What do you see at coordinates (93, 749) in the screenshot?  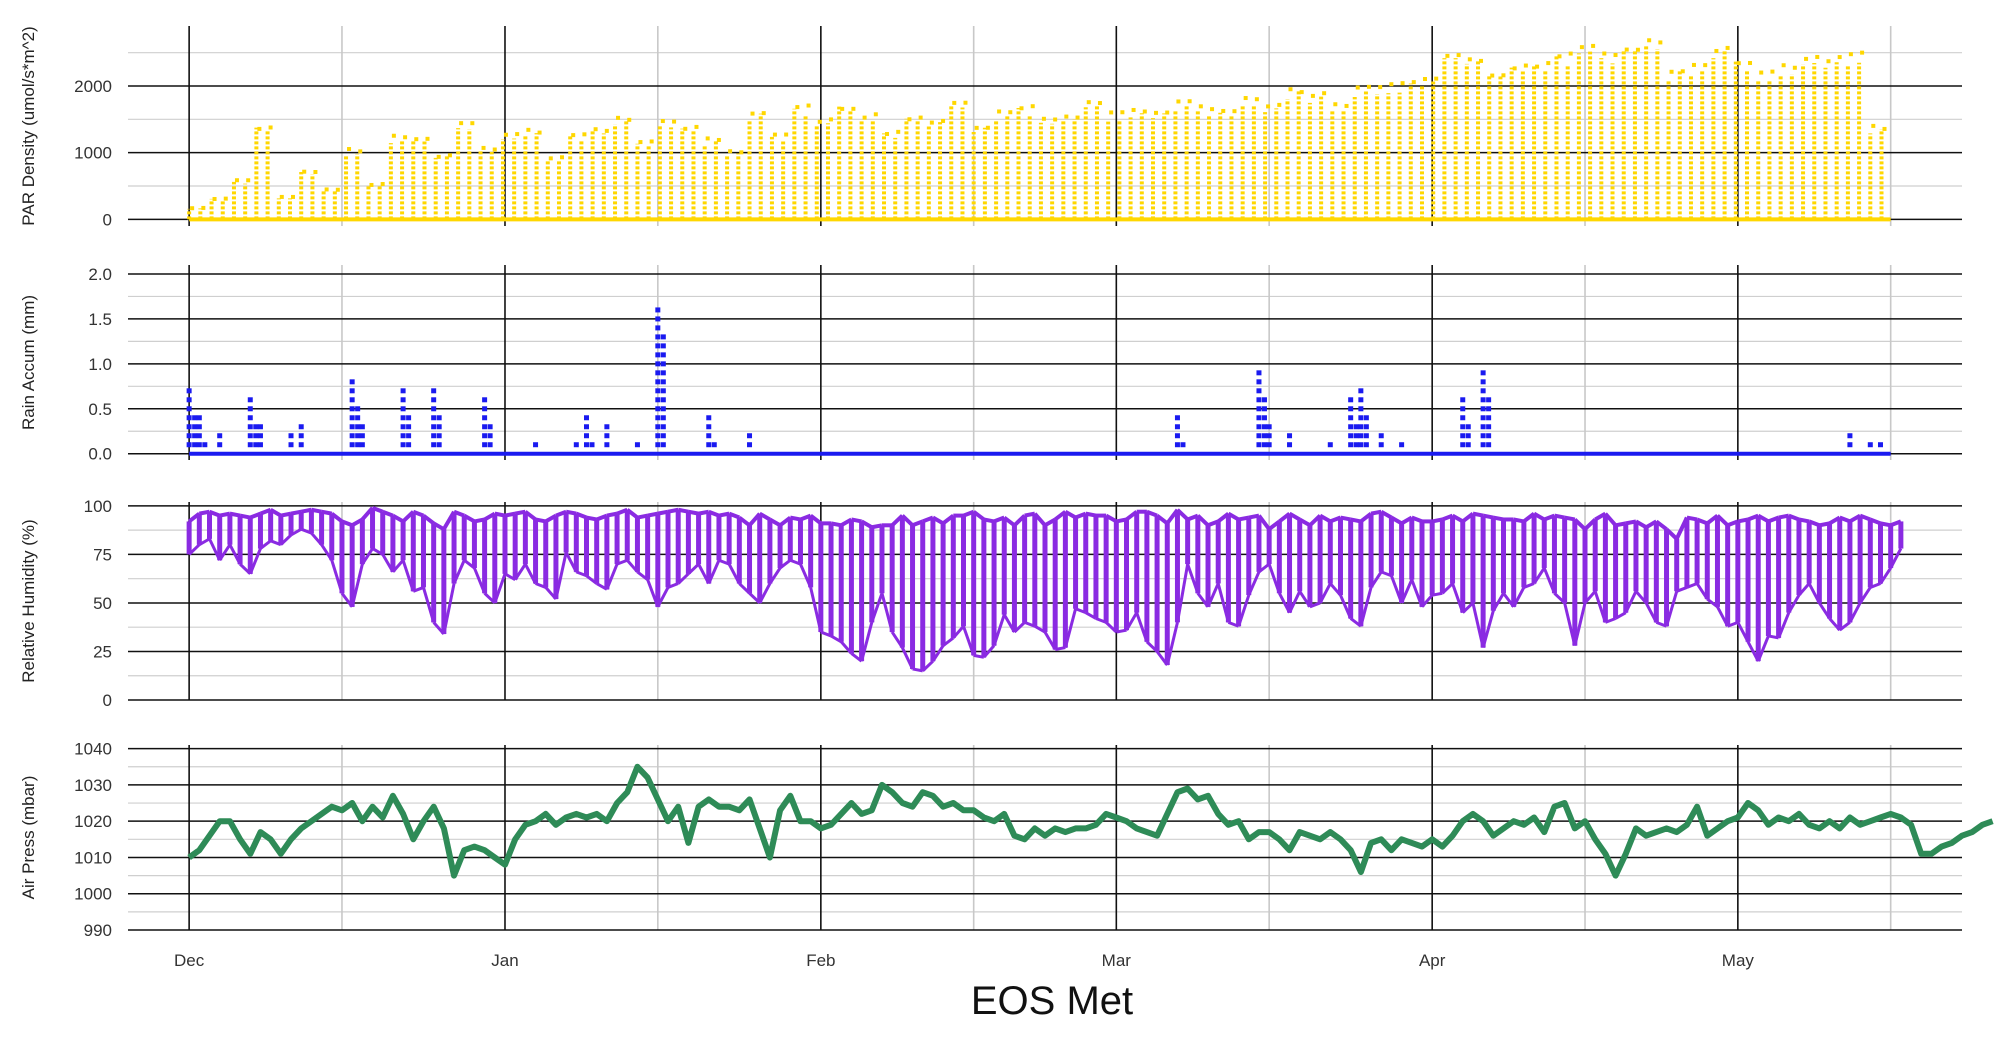 I see `y-tick-label: 1040` at bounding box center [93, 749].